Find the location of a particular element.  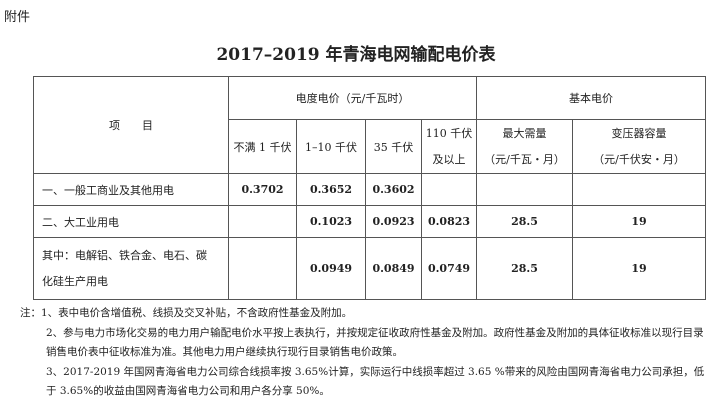

row-name: 二、大工业用电 is located at coordinates (131, 221).